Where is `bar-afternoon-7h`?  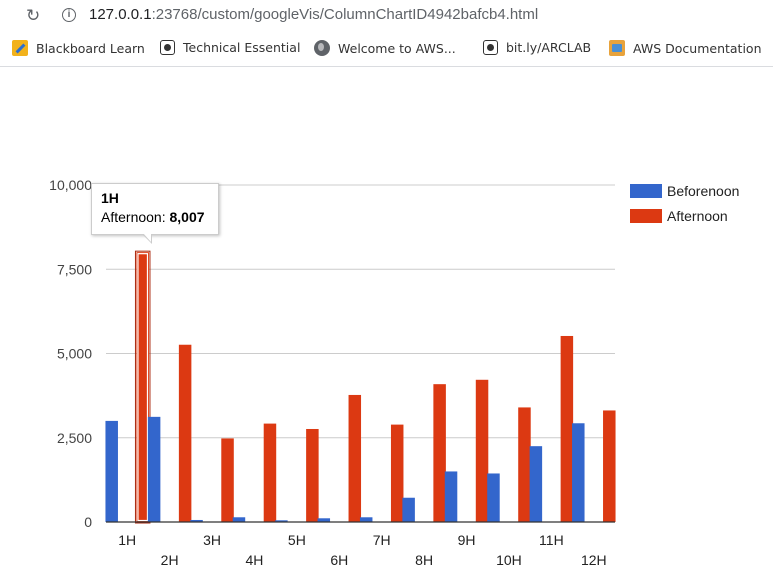 bar-afternoon-7h is located at coordinates (397, 473).